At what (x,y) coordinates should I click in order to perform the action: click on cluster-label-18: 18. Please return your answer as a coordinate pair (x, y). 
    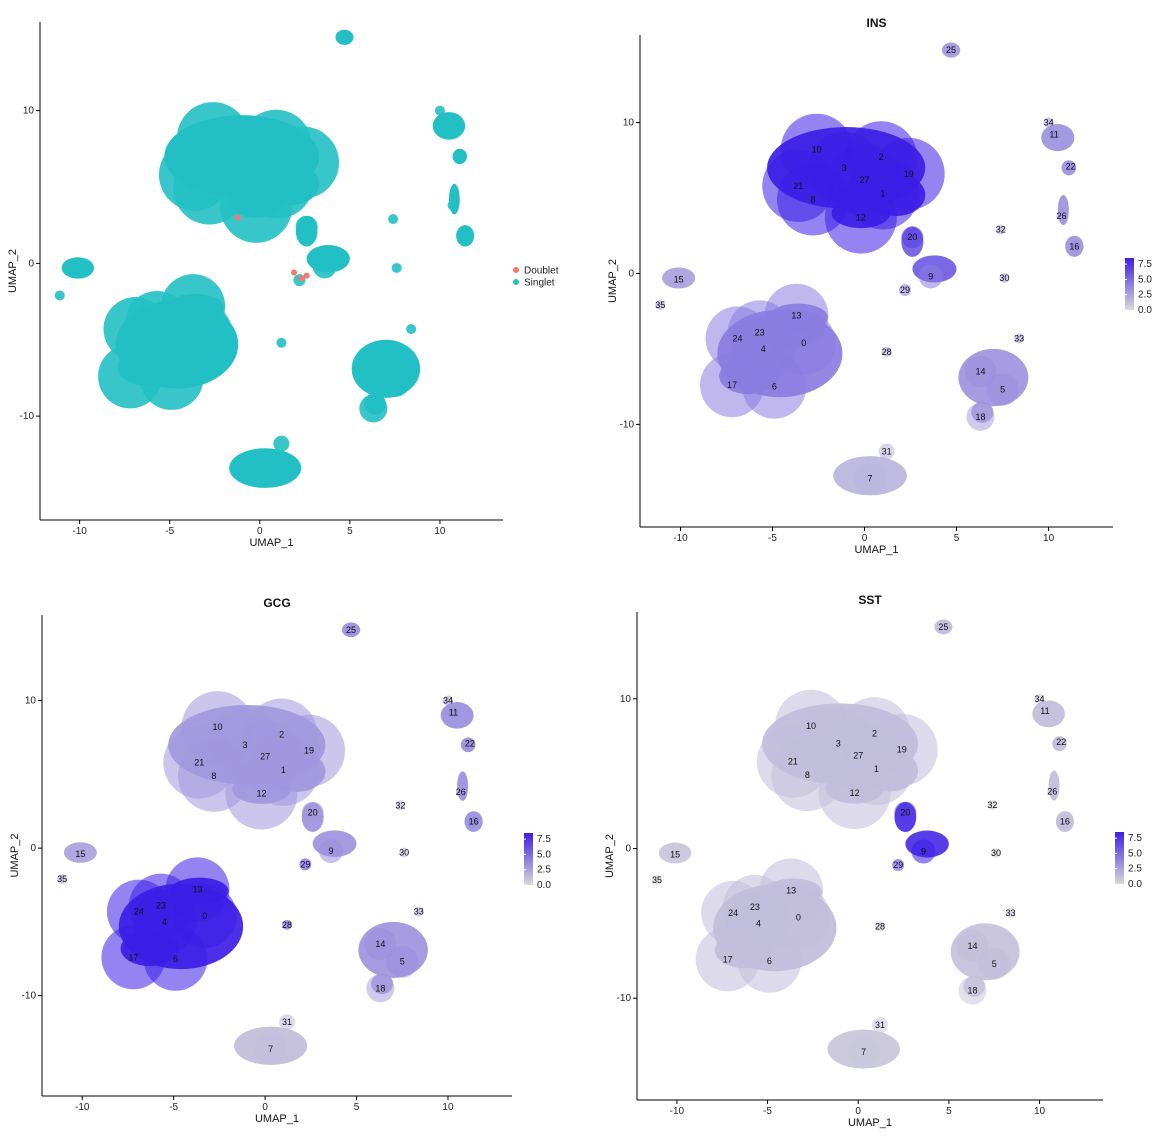
    Looking at the image, I should click on (980, 417).